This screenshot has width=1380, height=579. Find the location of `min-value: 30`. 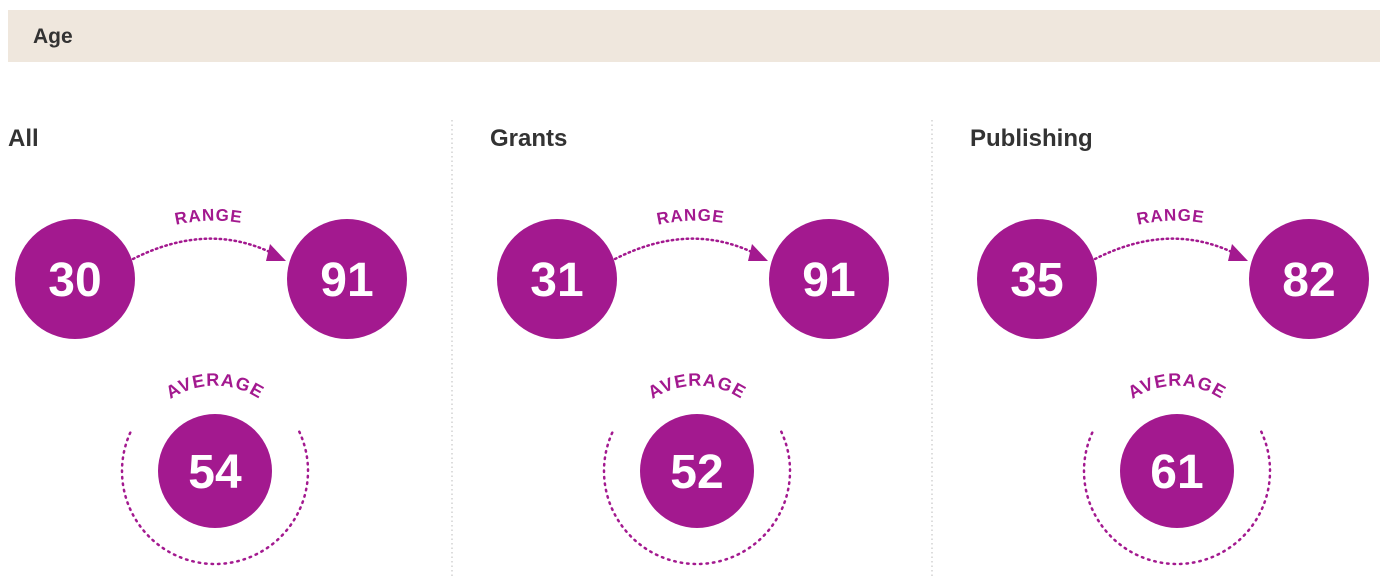

min-value: 30 is located at coordinates (74, 280).